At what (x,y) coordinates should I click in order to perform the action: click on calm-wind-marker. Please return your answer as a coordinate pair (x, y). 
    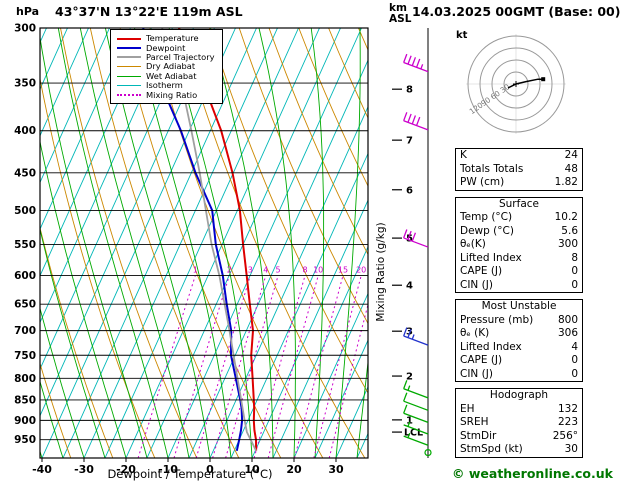
    Looking at the image, I should click on (428, 453).